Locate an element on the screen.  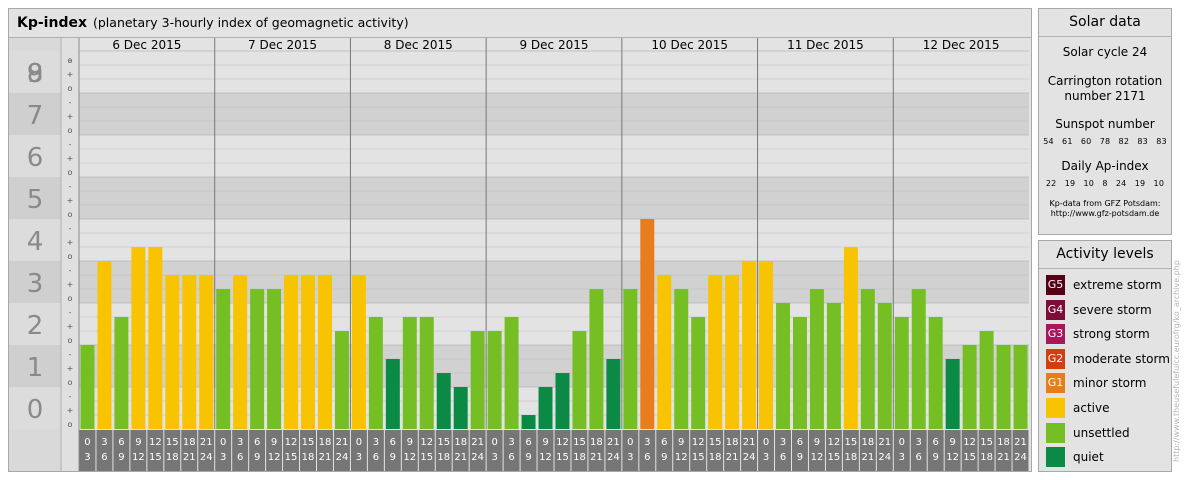
day-label: 6 Dec 2015 is located at coordinates (146, 45).